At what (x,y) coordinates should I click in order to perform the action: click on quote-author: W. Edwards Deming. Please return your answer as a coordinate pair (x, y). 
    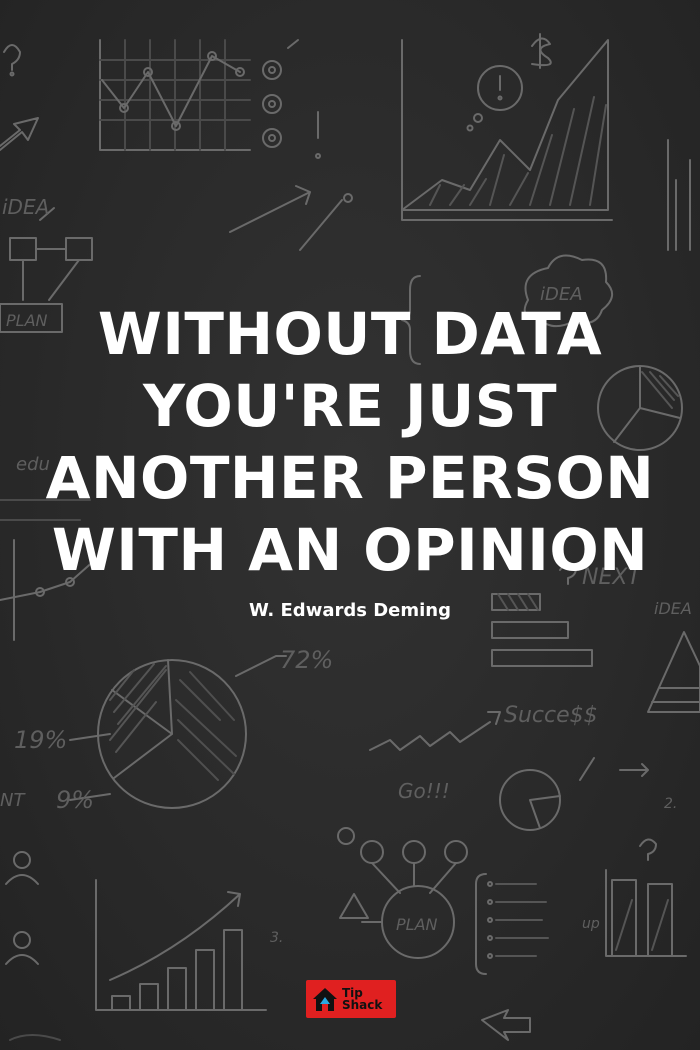
    Looking at the image, I should click on (350, 610).